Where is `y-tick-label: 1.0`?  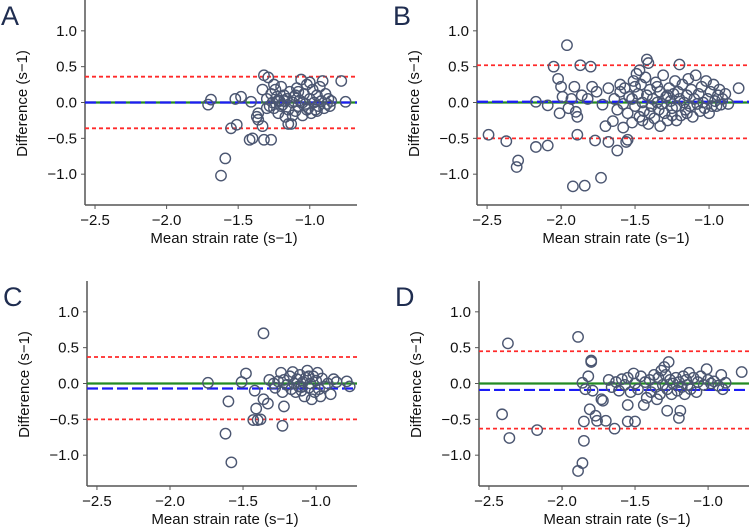
y-tick-label: 1.0 is located at coordinates (68, 312).